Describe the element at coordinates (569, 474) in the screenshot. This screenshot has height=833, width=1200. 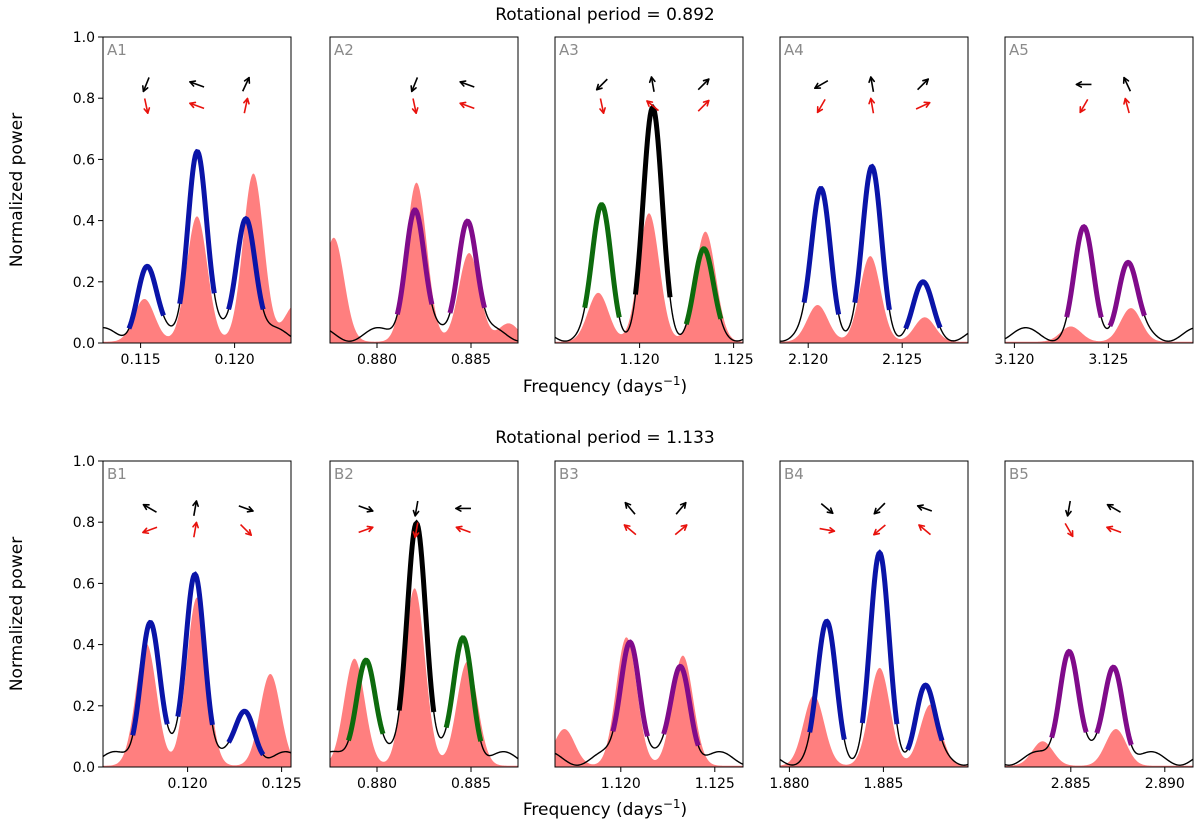
I see `panel-label: B3` at that location.